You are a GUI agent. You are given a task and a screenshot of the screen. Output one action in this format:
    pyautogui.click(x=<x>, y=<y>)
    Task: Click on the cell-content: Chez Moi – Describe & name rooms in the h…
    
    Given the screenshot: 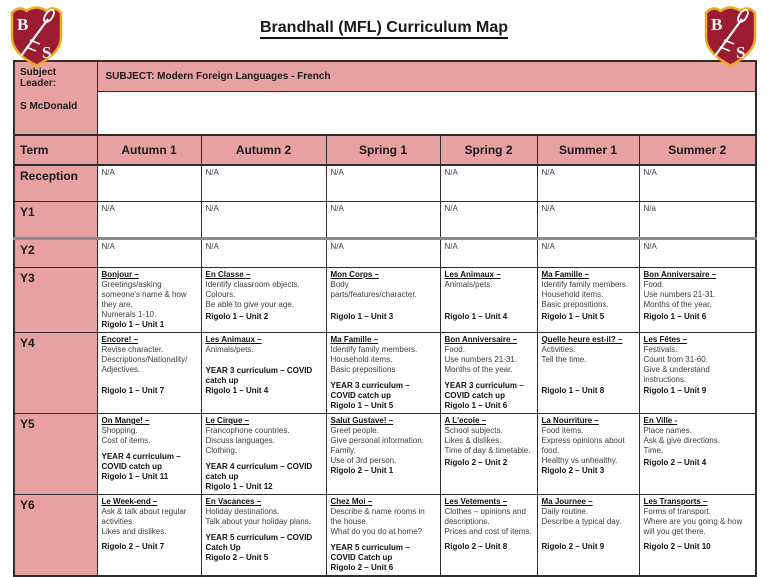 What is the action you would take?
    pyautogui.click(x=383, y=535)
    